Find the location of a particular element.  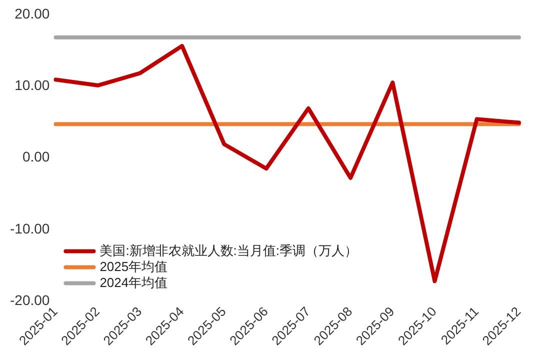

y-tick-label: -10.00 is located at coordinates (30, 228).